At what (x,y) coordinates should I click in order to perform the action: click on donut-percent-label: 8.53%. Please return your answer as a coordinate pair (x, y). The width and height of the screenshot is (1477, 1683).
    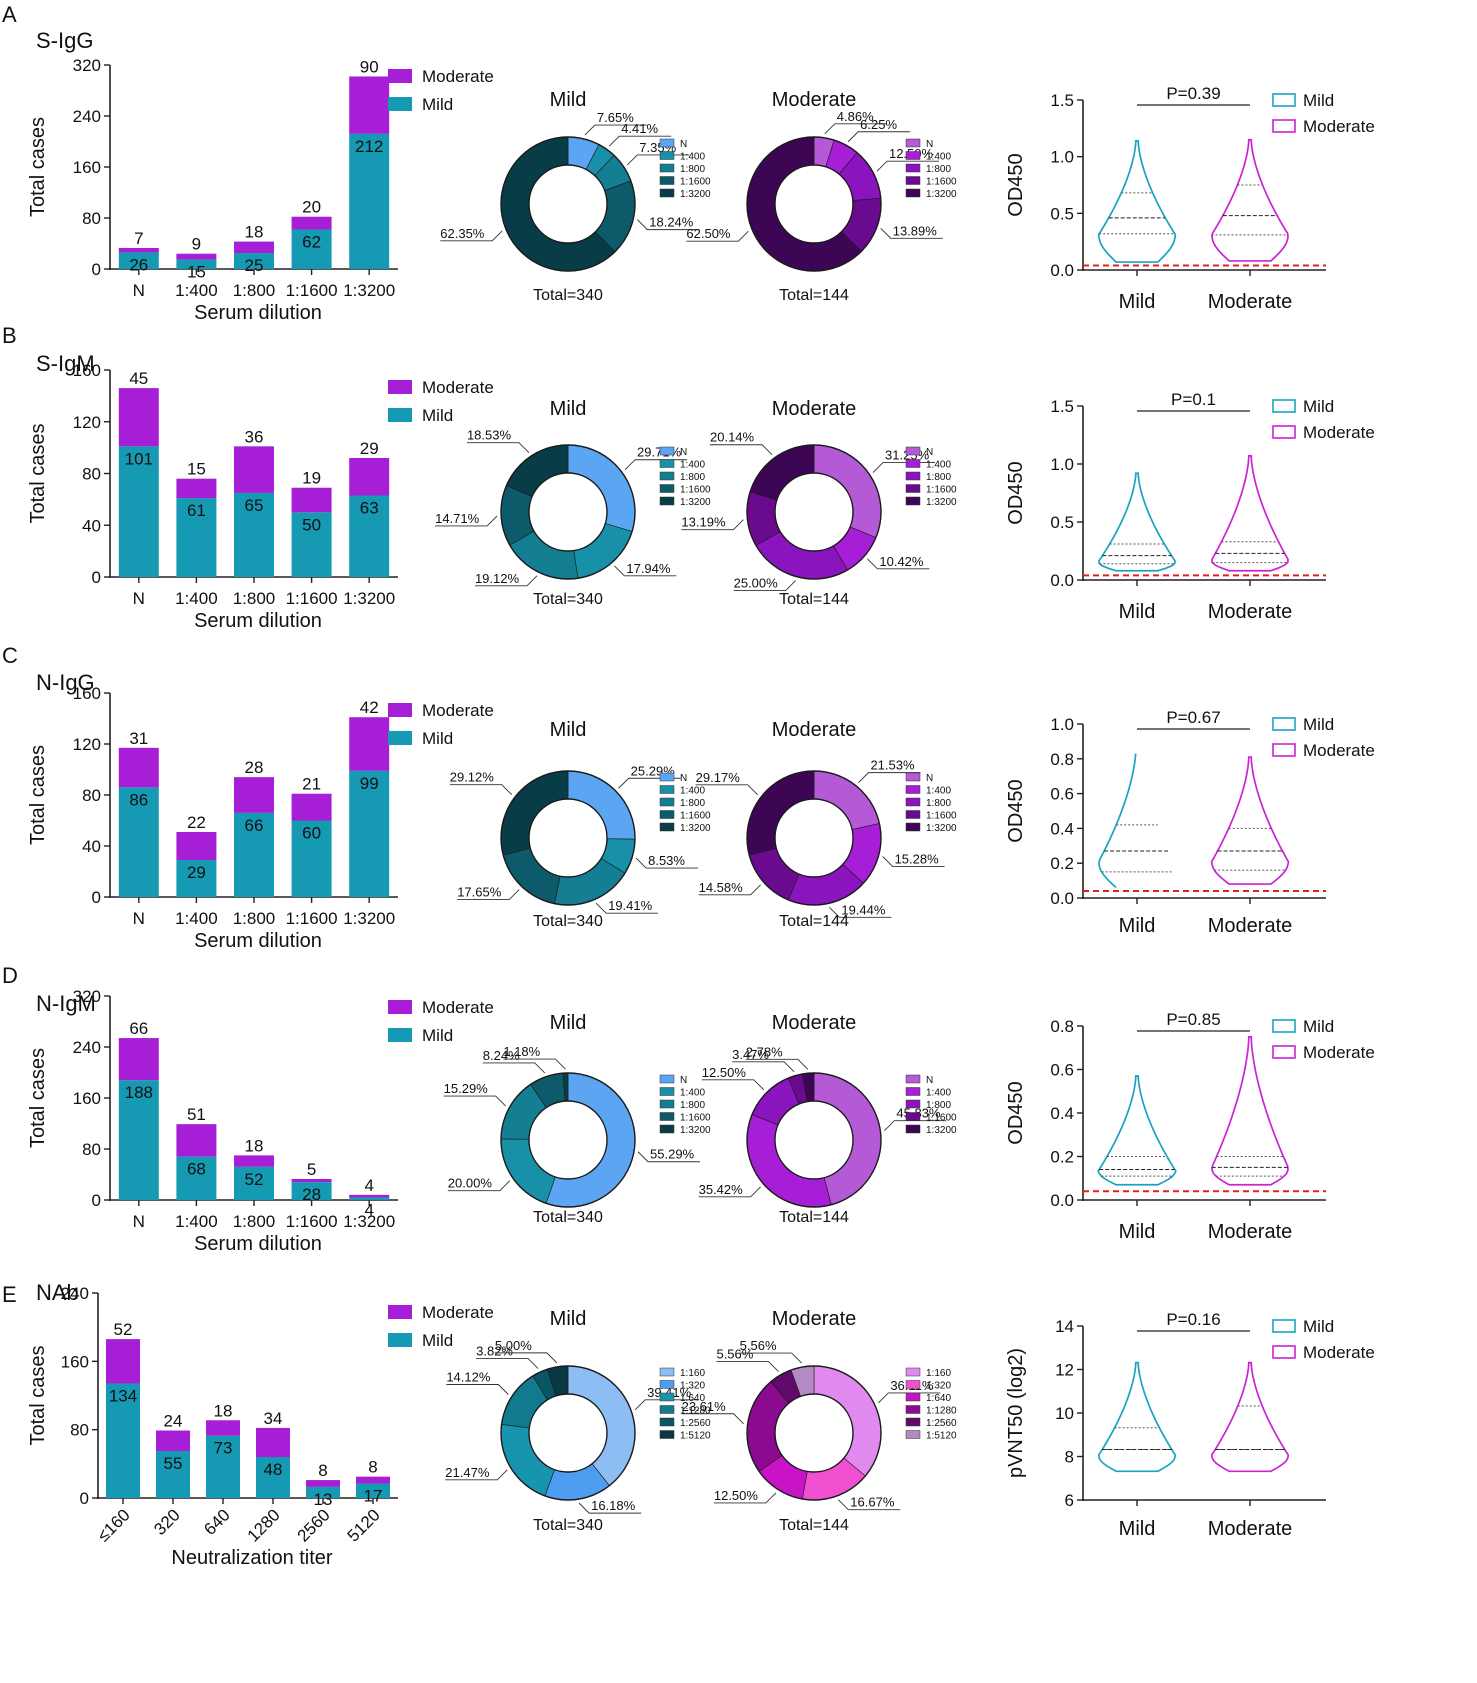
    Looking at the image, I should click on (666, 860).